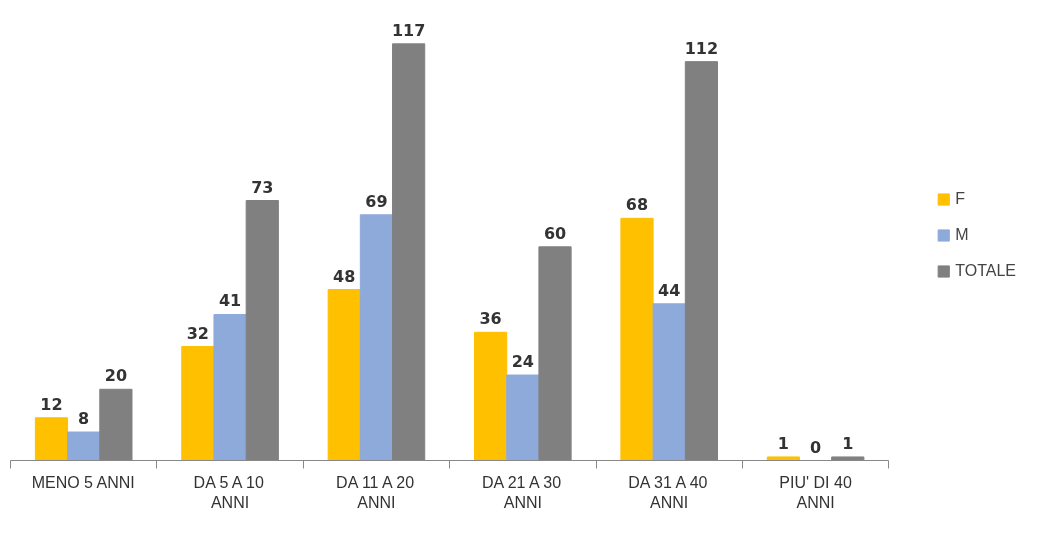 Image resolution: width=1047 pixels, height=555 pixels. Describe the element at coordinates (376, 201) in the screenshot. I see `data-label: 69` at that location.